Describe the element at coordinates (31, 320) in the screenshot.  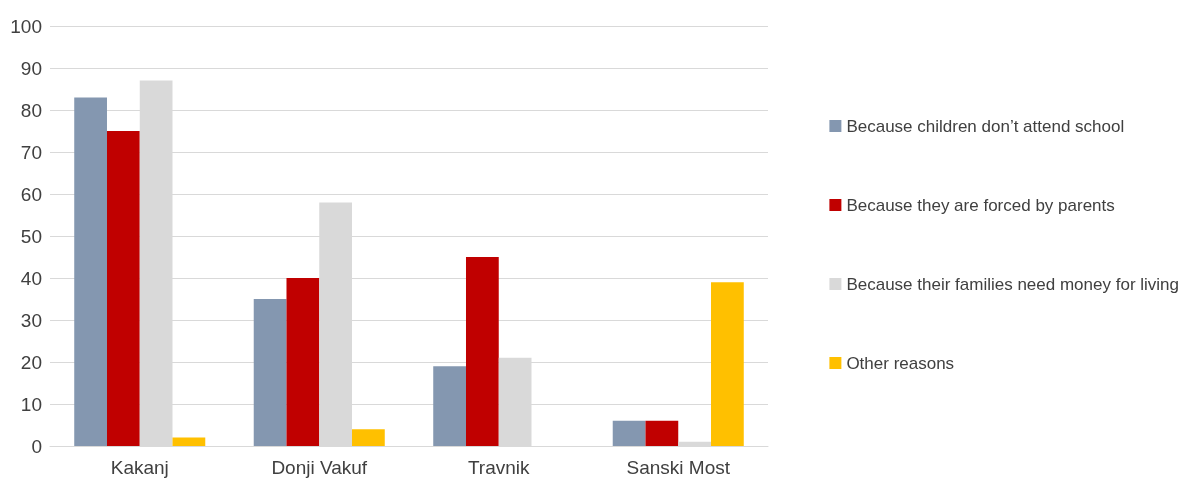
I see `y-tick-label: 30` at that location.